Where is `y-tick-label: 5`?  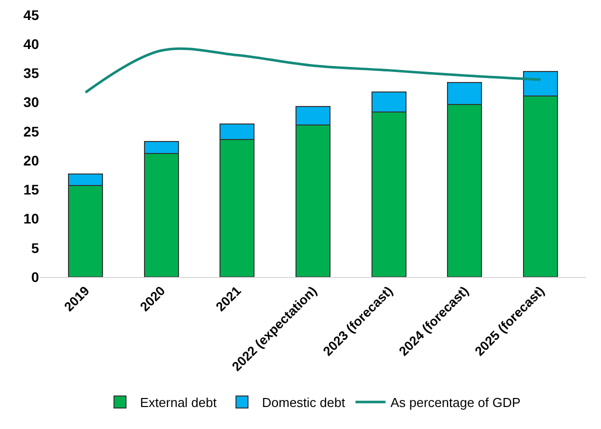
y-tick-label: 5 is located at coordinates (35, 248).